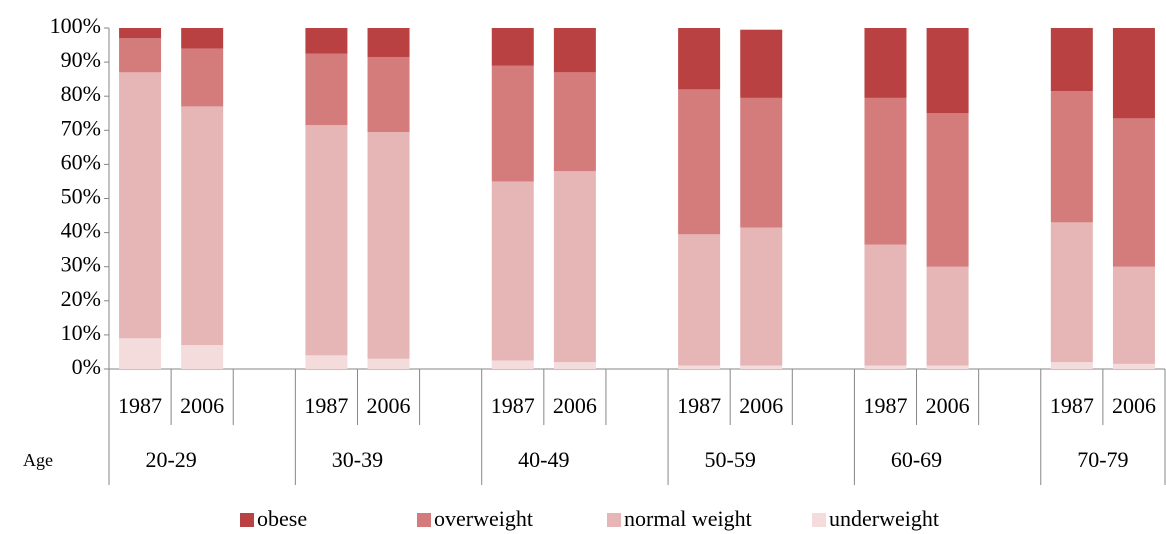 The width and height of the screenshot is (1166, 534). Describe the element at coordinates (86, 366) in the screenshot. I see `y-tick-label: 0%` at that location.